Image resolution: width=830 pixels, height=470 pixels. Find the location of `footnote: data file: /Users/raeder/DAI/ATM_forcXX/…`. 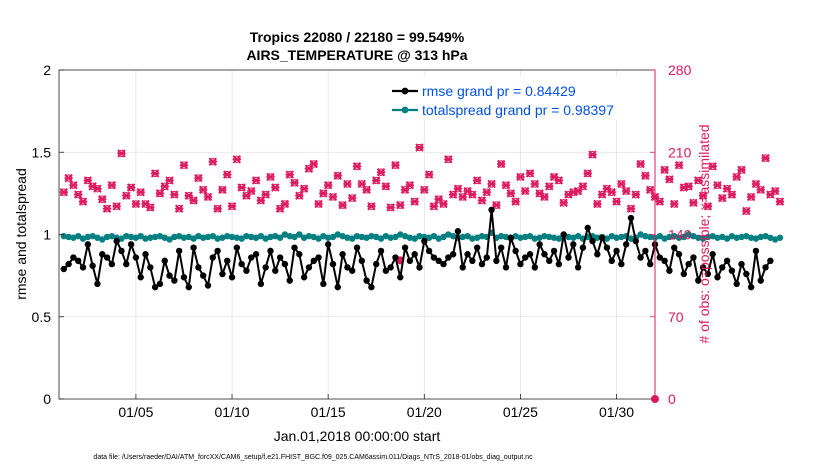

footnote: data file: /Users/raeder/DAI/ATM_forcXX/… is located at coordinates (313, 457).